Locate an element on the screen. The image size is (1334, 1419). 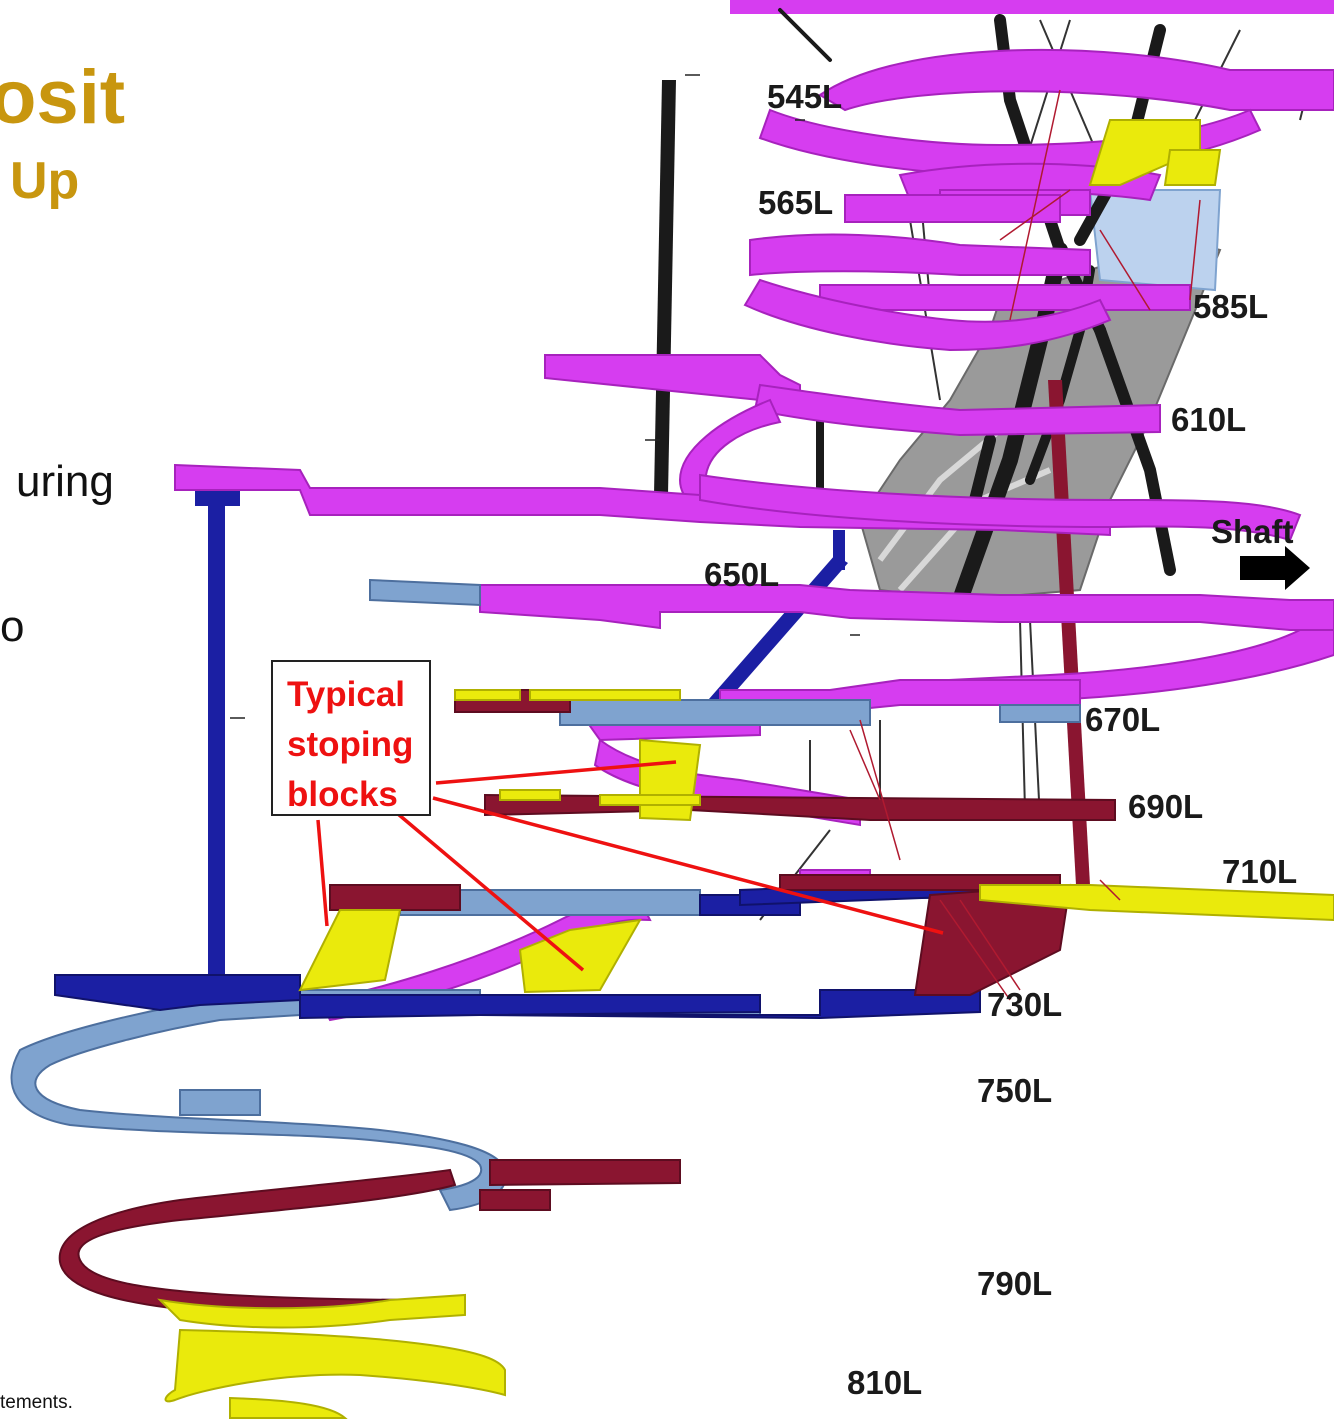
level-label-810: 810L is located at coordinates (885, 1382).